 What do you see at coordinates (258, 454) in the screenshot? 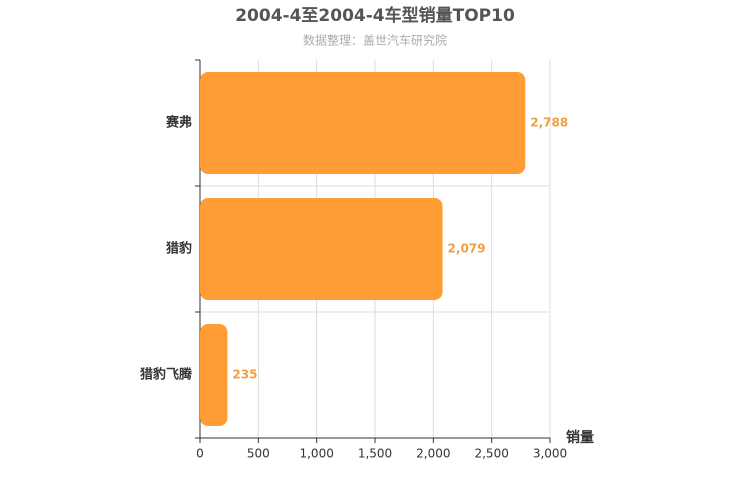
I see `x-tick-label: 500` at bounding box center [258, 454].